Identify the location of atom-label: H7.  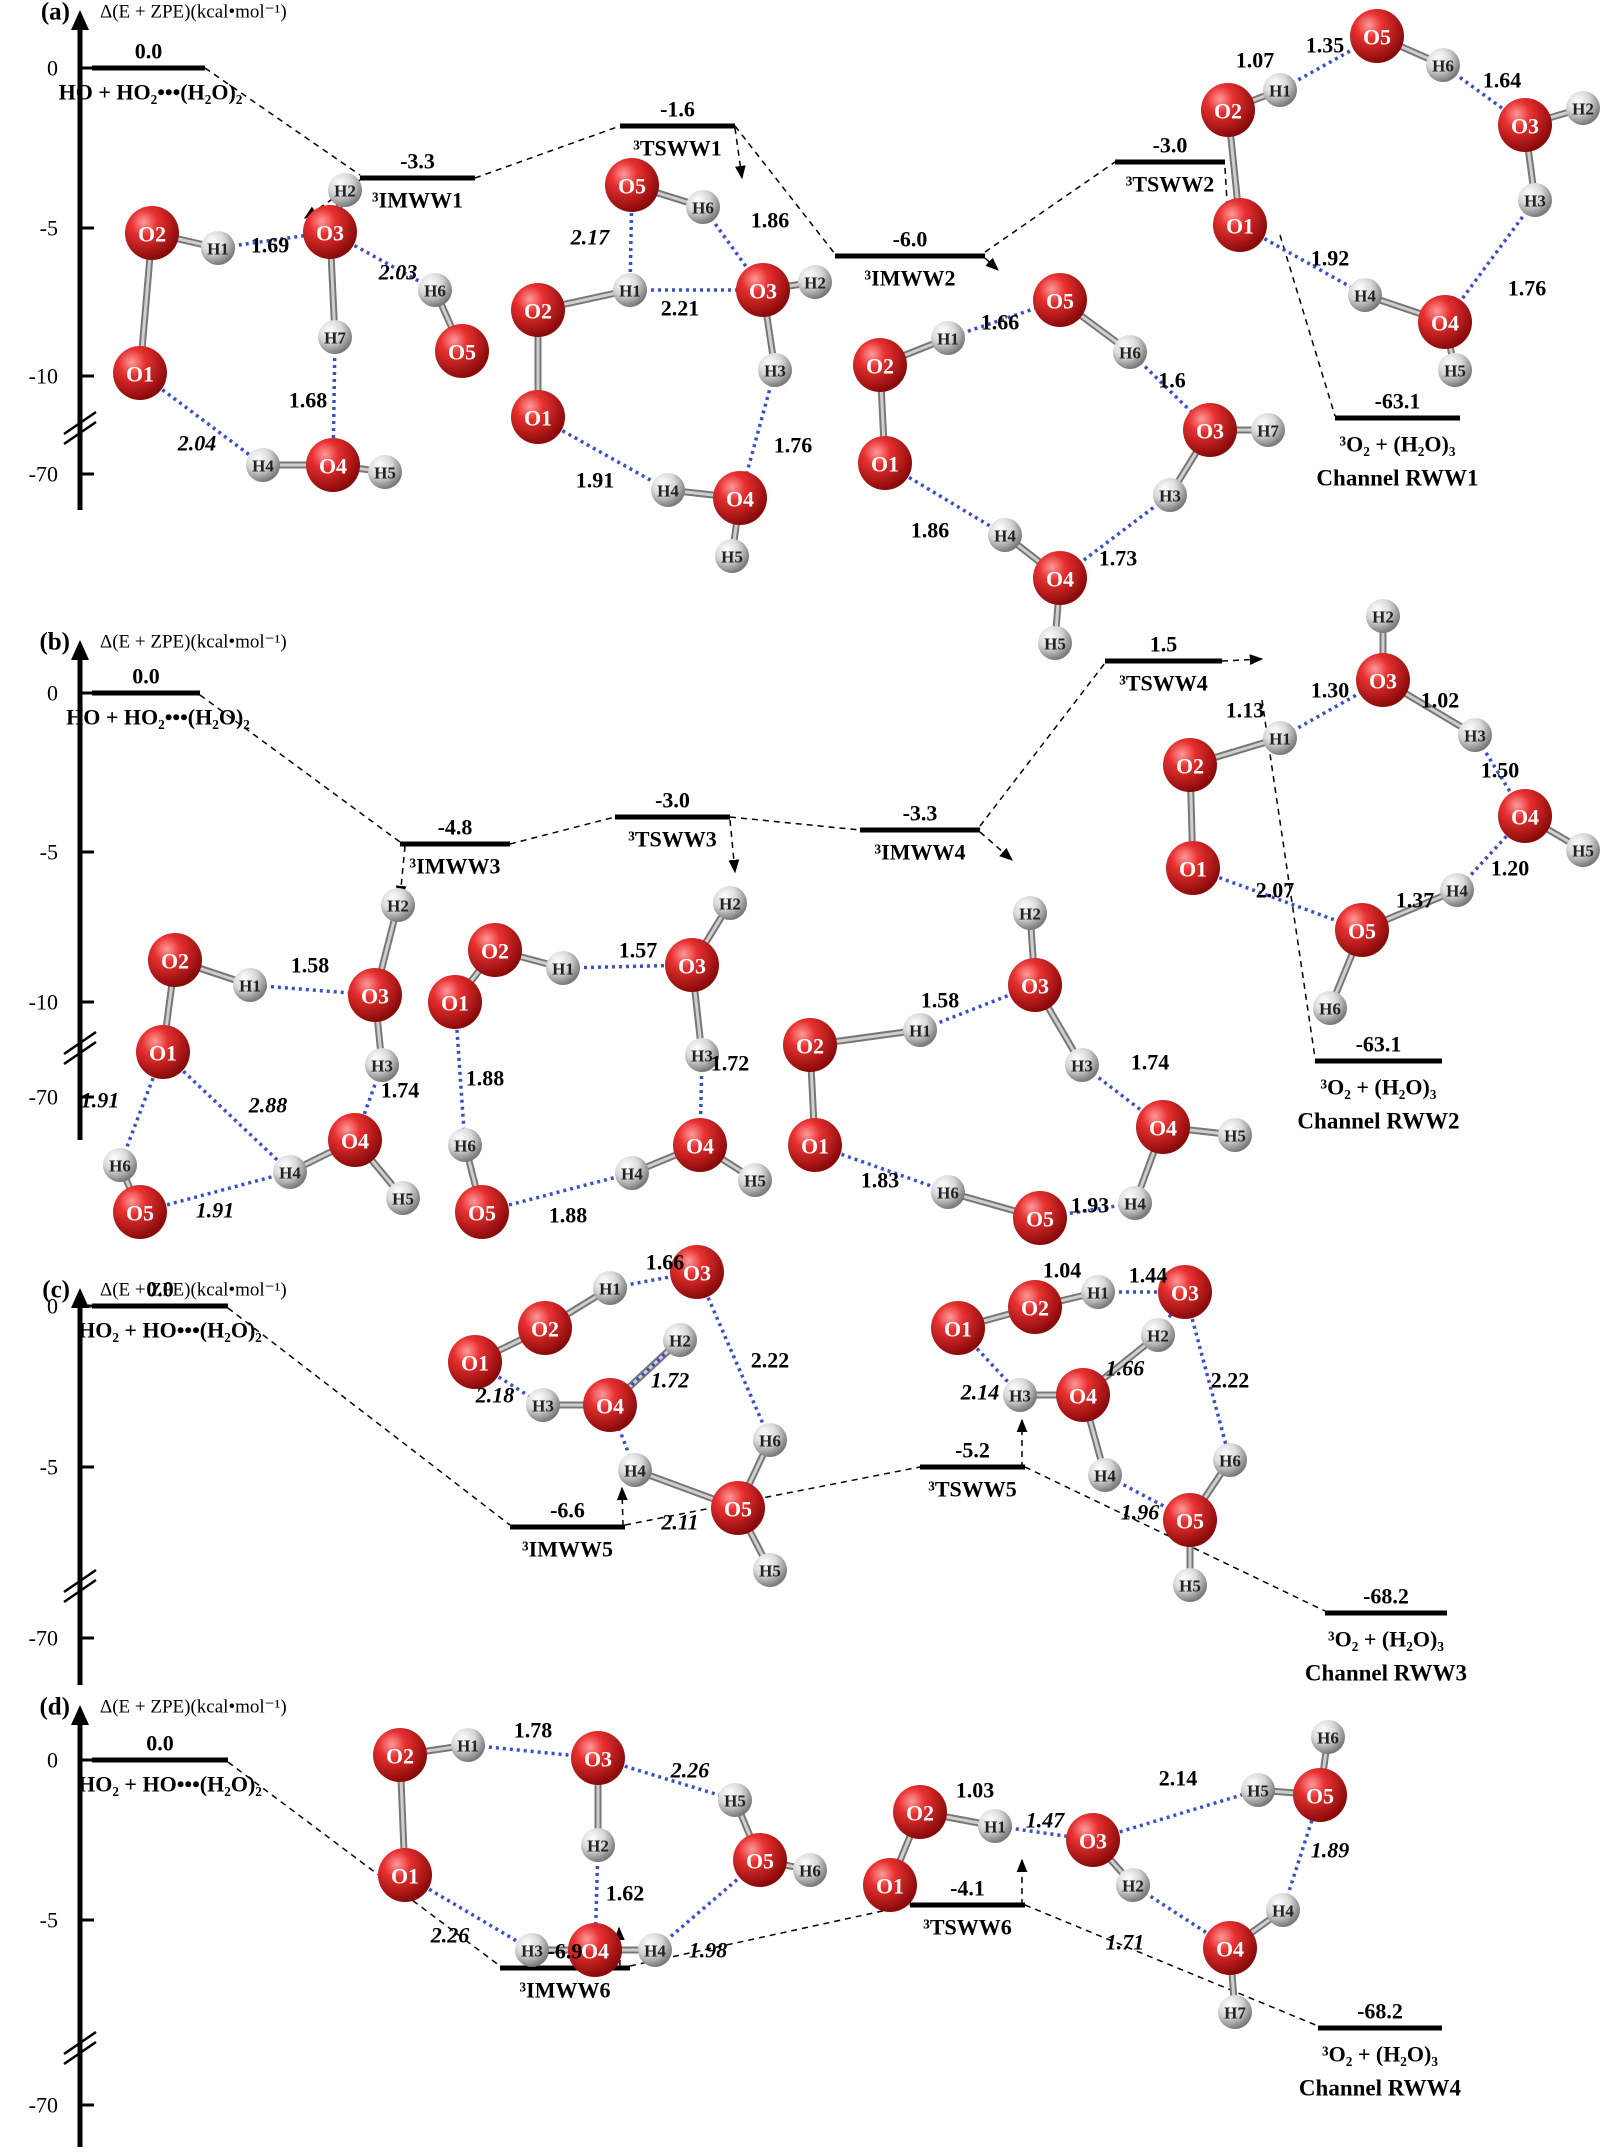
(1268, 431).